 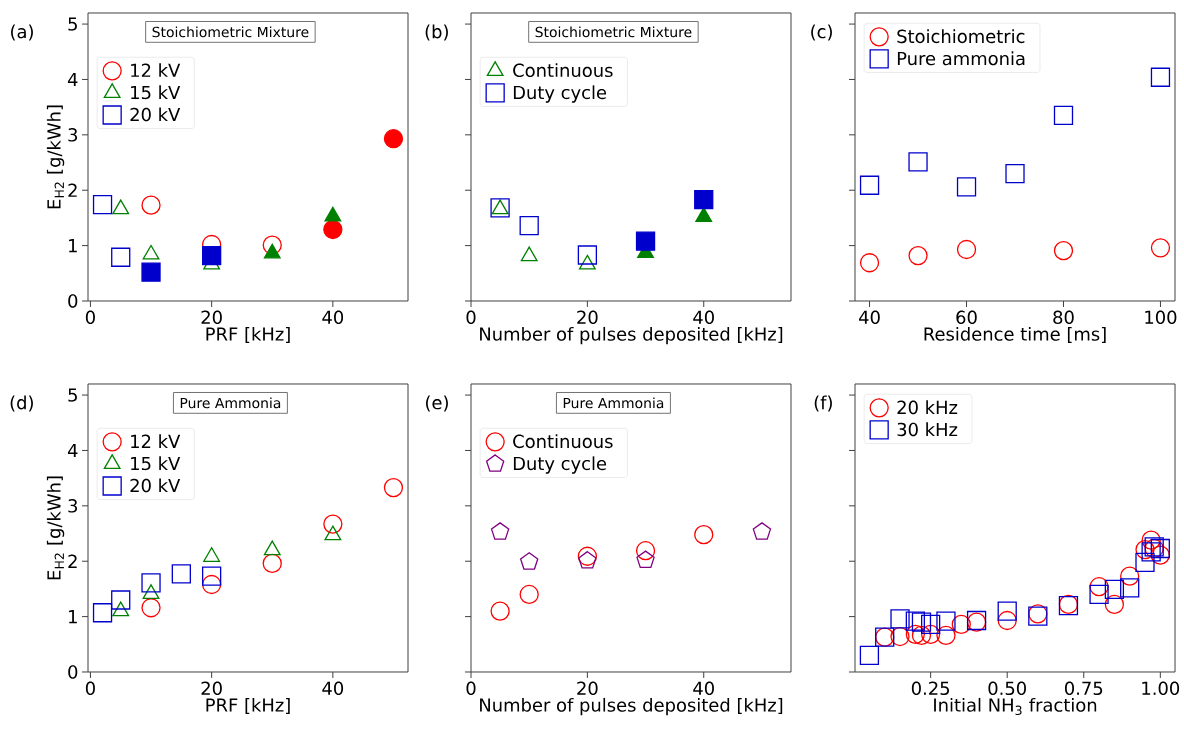 I want to click on legend-label: 15 kV, so click(x=156, y=463).